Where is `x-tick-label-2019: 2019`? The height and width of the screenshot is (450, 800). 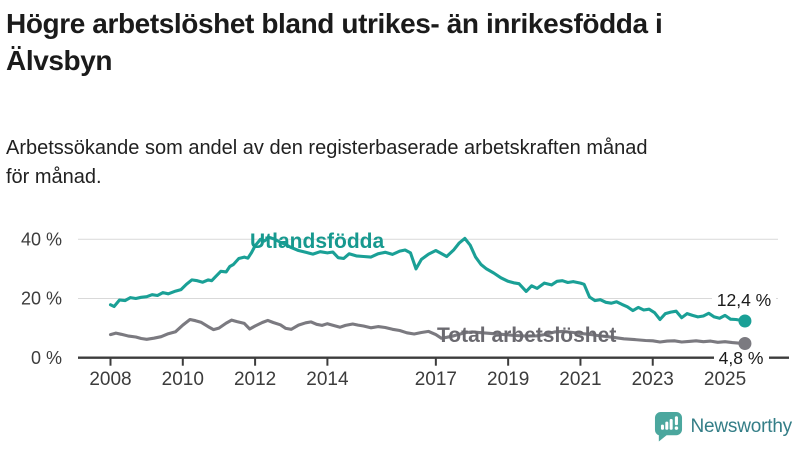 x-tick-label-2019: 2019 is located at coordinates (508, 379).